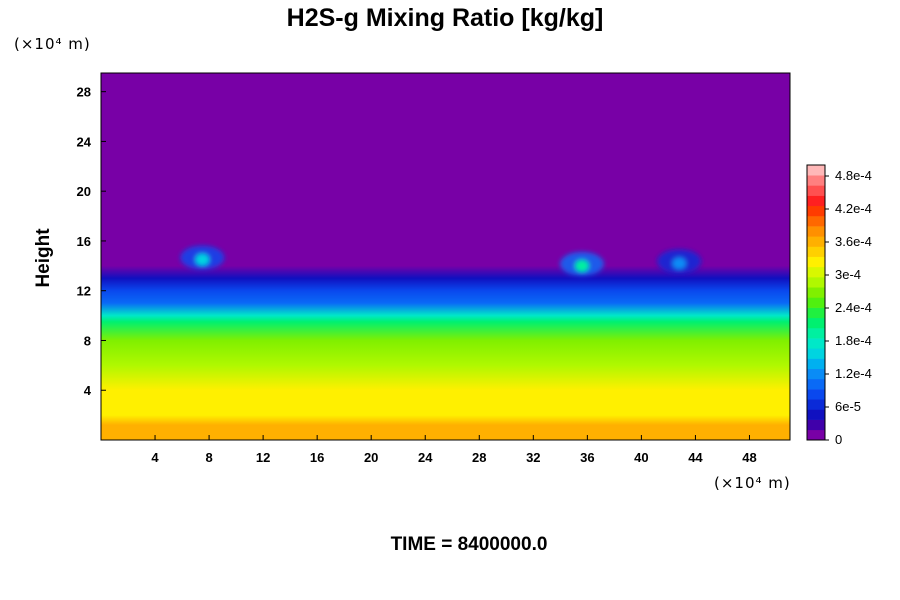 The height and width of the screenshot is (600, 900). I want to click on colorbar-label-5: 3e-4, so click(848, 274).